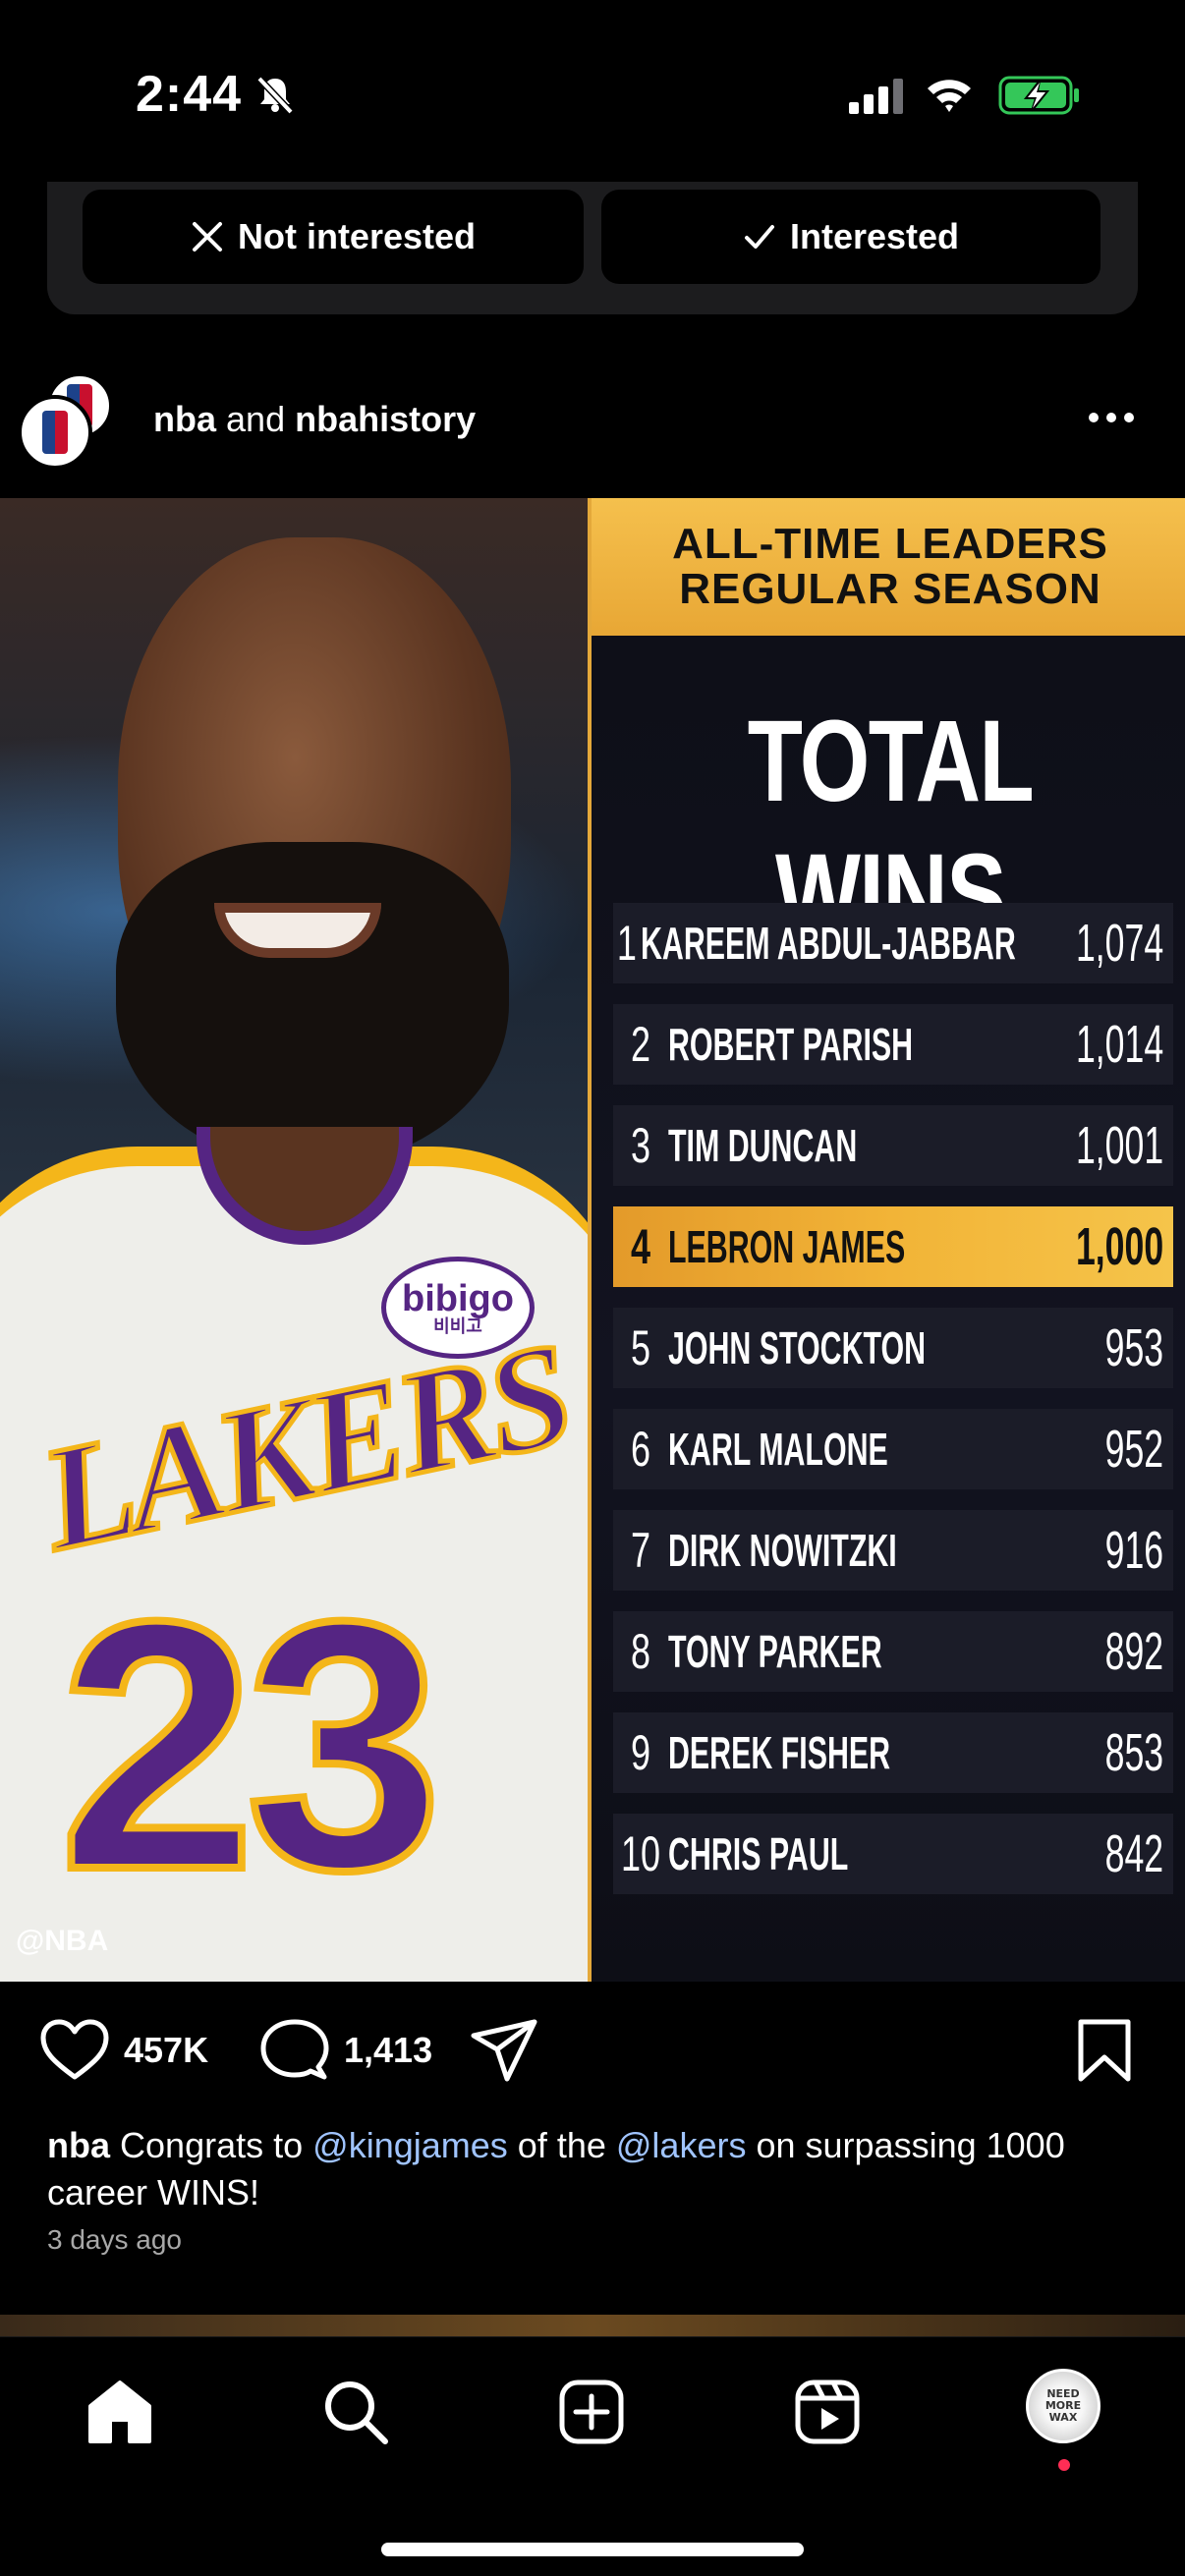 The image size is (1185, 2576). I want to click on panel-header: ALL-TIME LEADERS REGULAR SEASON, so click(889, 567).